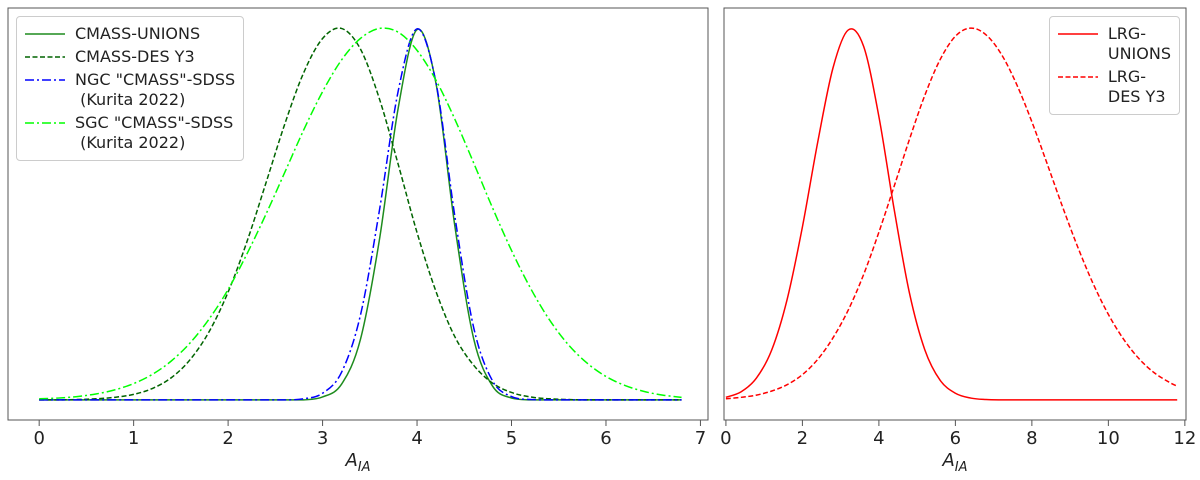 The height and width of the screenshot is (480, 1200). I want to click on legend-entry: CMASS-UNIONS, so click(129, 34).